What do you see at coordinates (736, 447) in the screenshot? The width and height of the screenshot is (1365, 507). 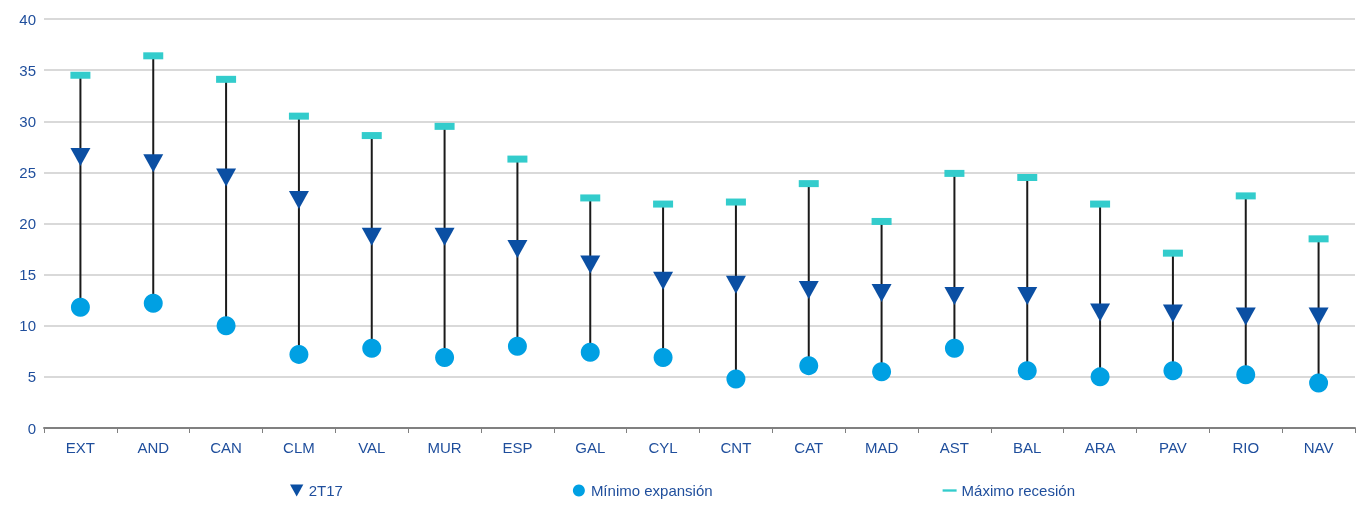 I see `x-tick-label: CNT` at bounding box center [736, 447].